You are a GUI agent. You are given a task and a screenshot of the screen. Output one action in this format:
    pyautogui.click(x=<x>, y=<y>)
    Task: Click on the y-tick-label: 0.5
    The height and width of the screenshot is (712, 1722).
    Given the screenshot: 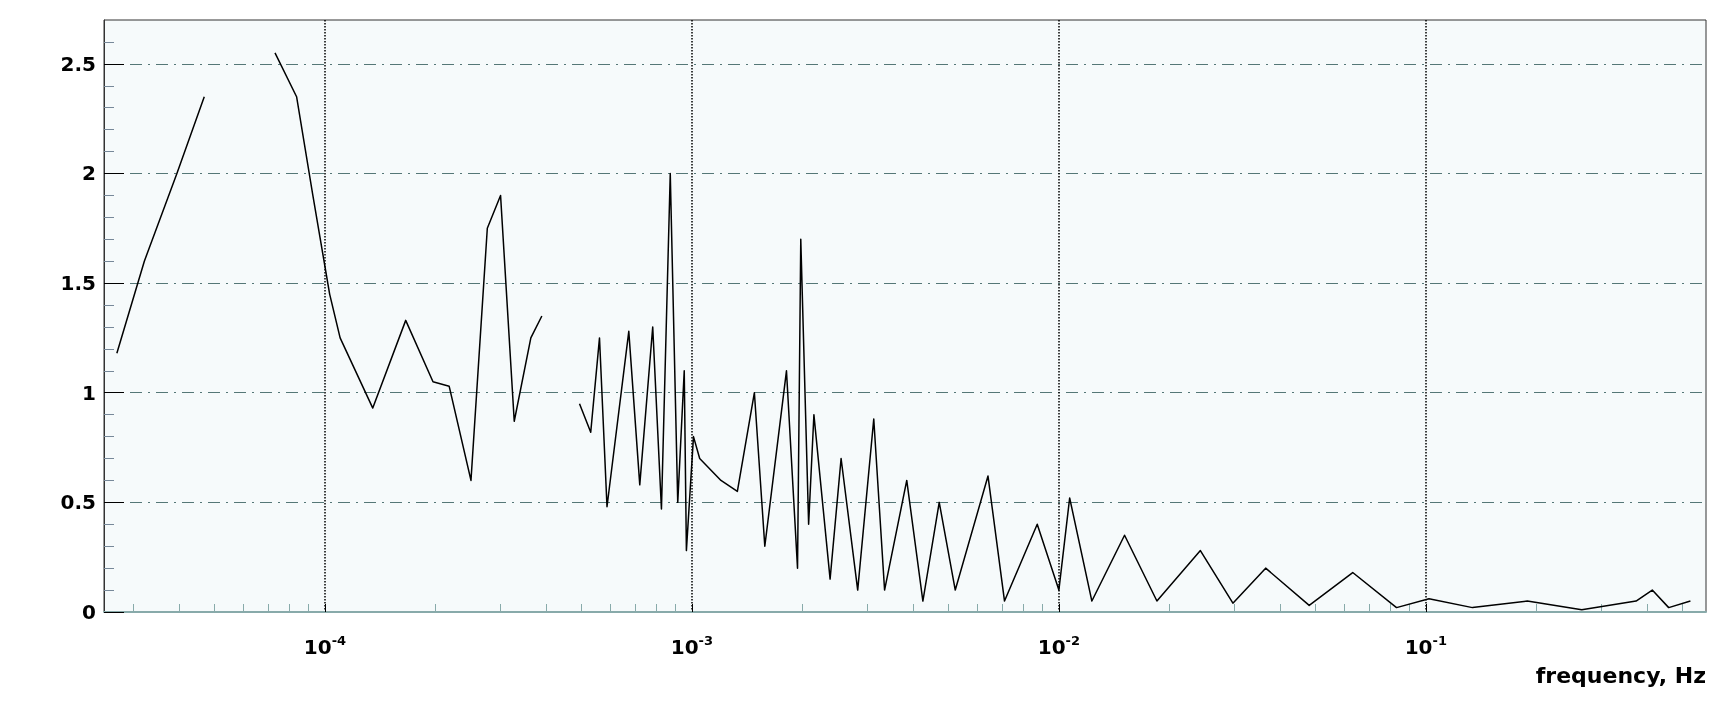 What is the action you would take?
    pyautogui.click(x=78, y=502)
    